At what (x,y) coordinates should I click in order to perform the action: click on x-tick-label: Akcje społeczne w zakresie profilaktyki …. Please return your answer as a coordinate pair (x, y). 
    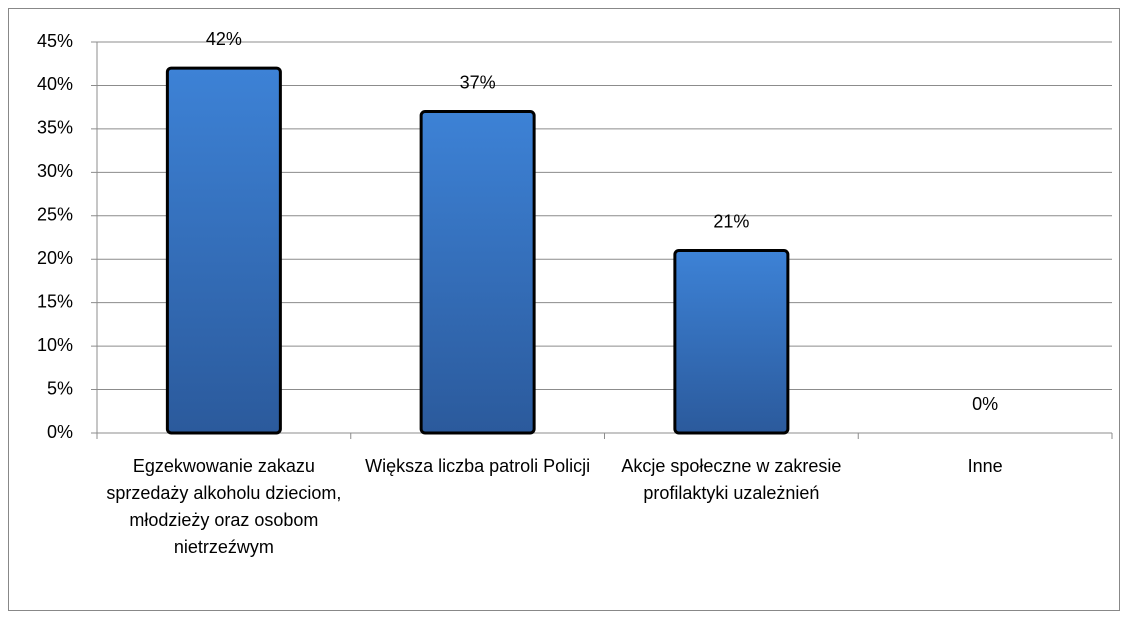
    Looking at the image, I should click on (731, 479).